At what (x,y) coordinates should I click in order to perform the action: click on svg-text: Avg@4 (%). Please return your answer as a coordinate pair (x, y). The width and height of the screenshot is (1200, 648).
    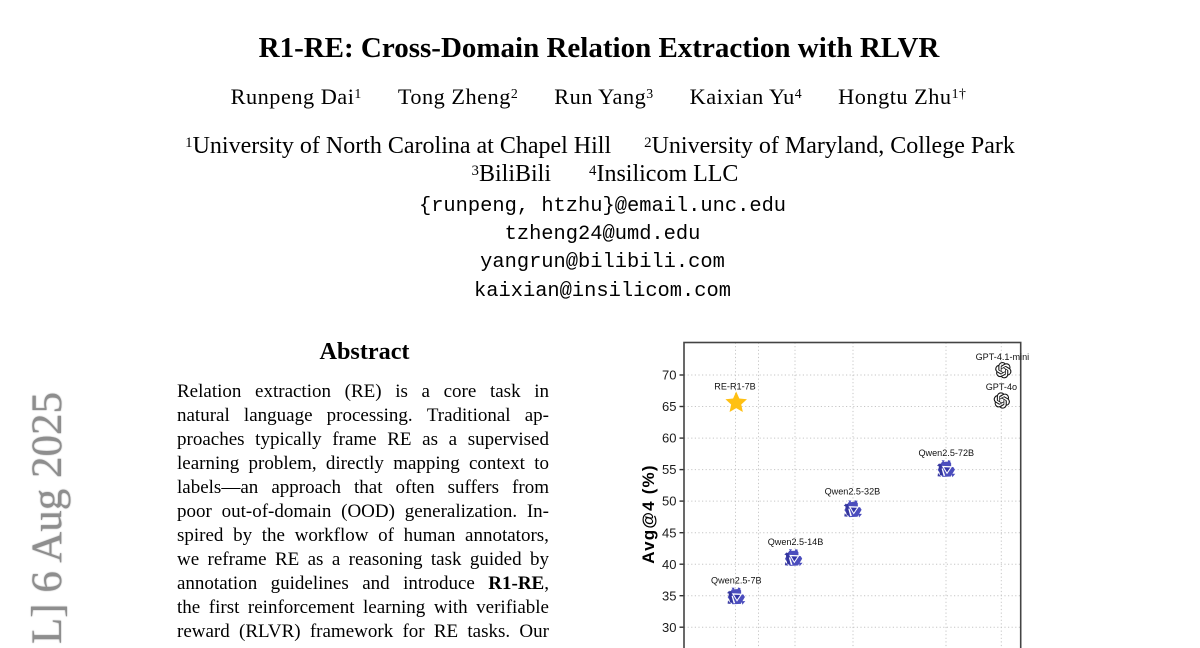
    Looking at the image, I should click on (648, 513).